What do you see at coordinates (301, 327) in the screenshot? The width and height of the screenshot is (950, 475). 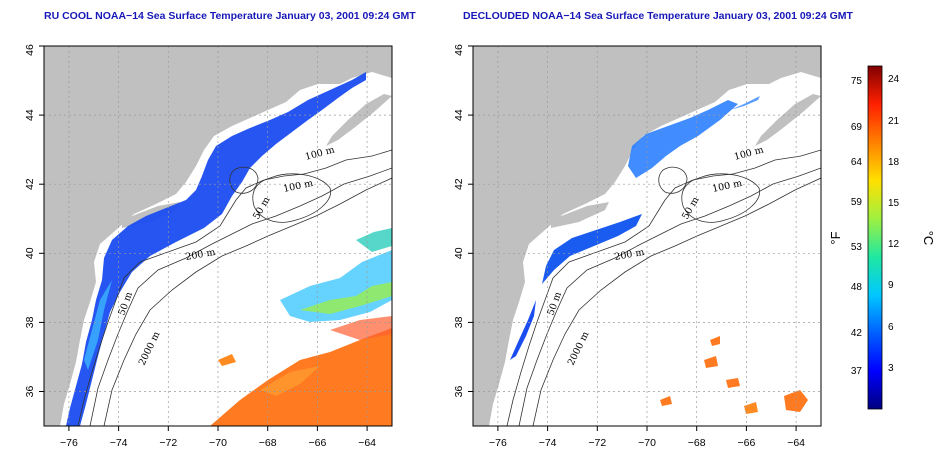 I see `sst-noise-patches` at bounding box center [301, 327].